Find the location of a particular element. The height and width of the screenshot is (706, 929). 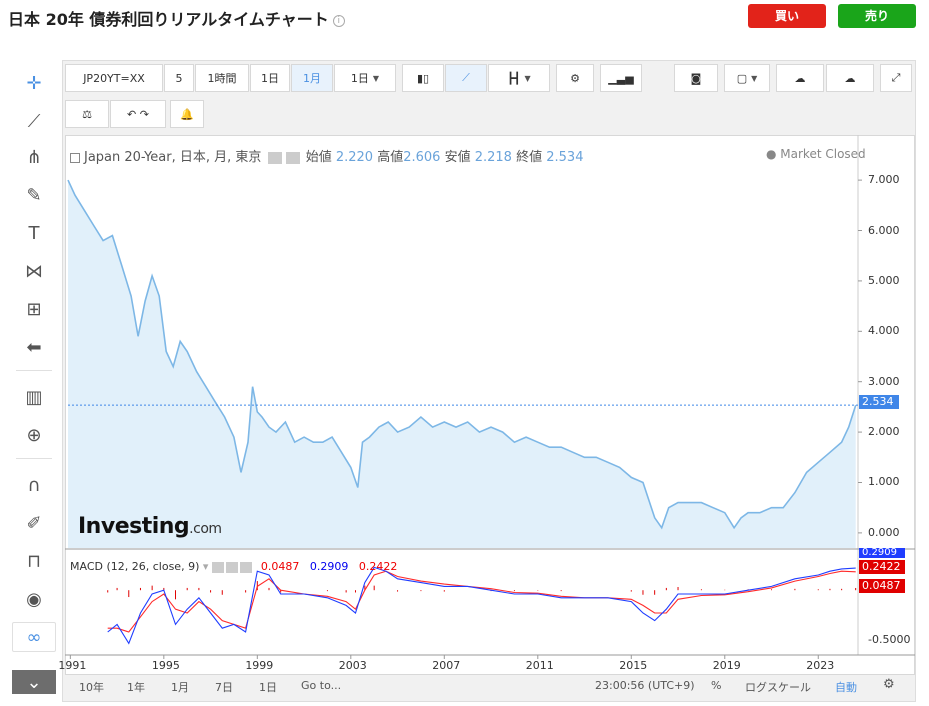

interval-select: 1日 ▼ is located at coordinates (365, 78).